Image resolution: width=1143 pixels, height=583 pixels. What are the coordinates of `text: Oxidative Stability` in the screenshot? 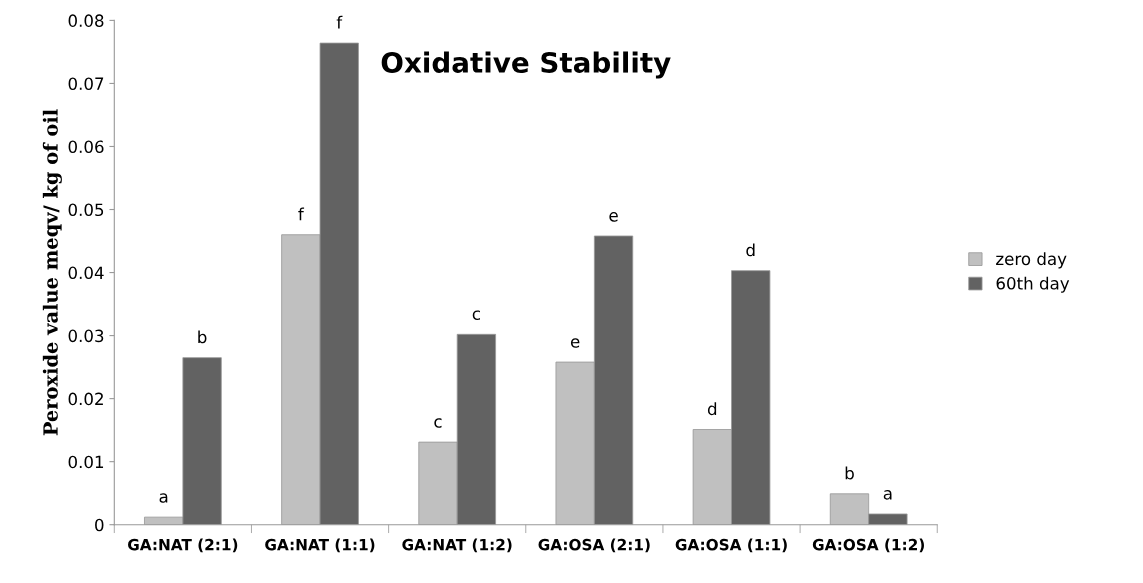 It's located at (526, 65).